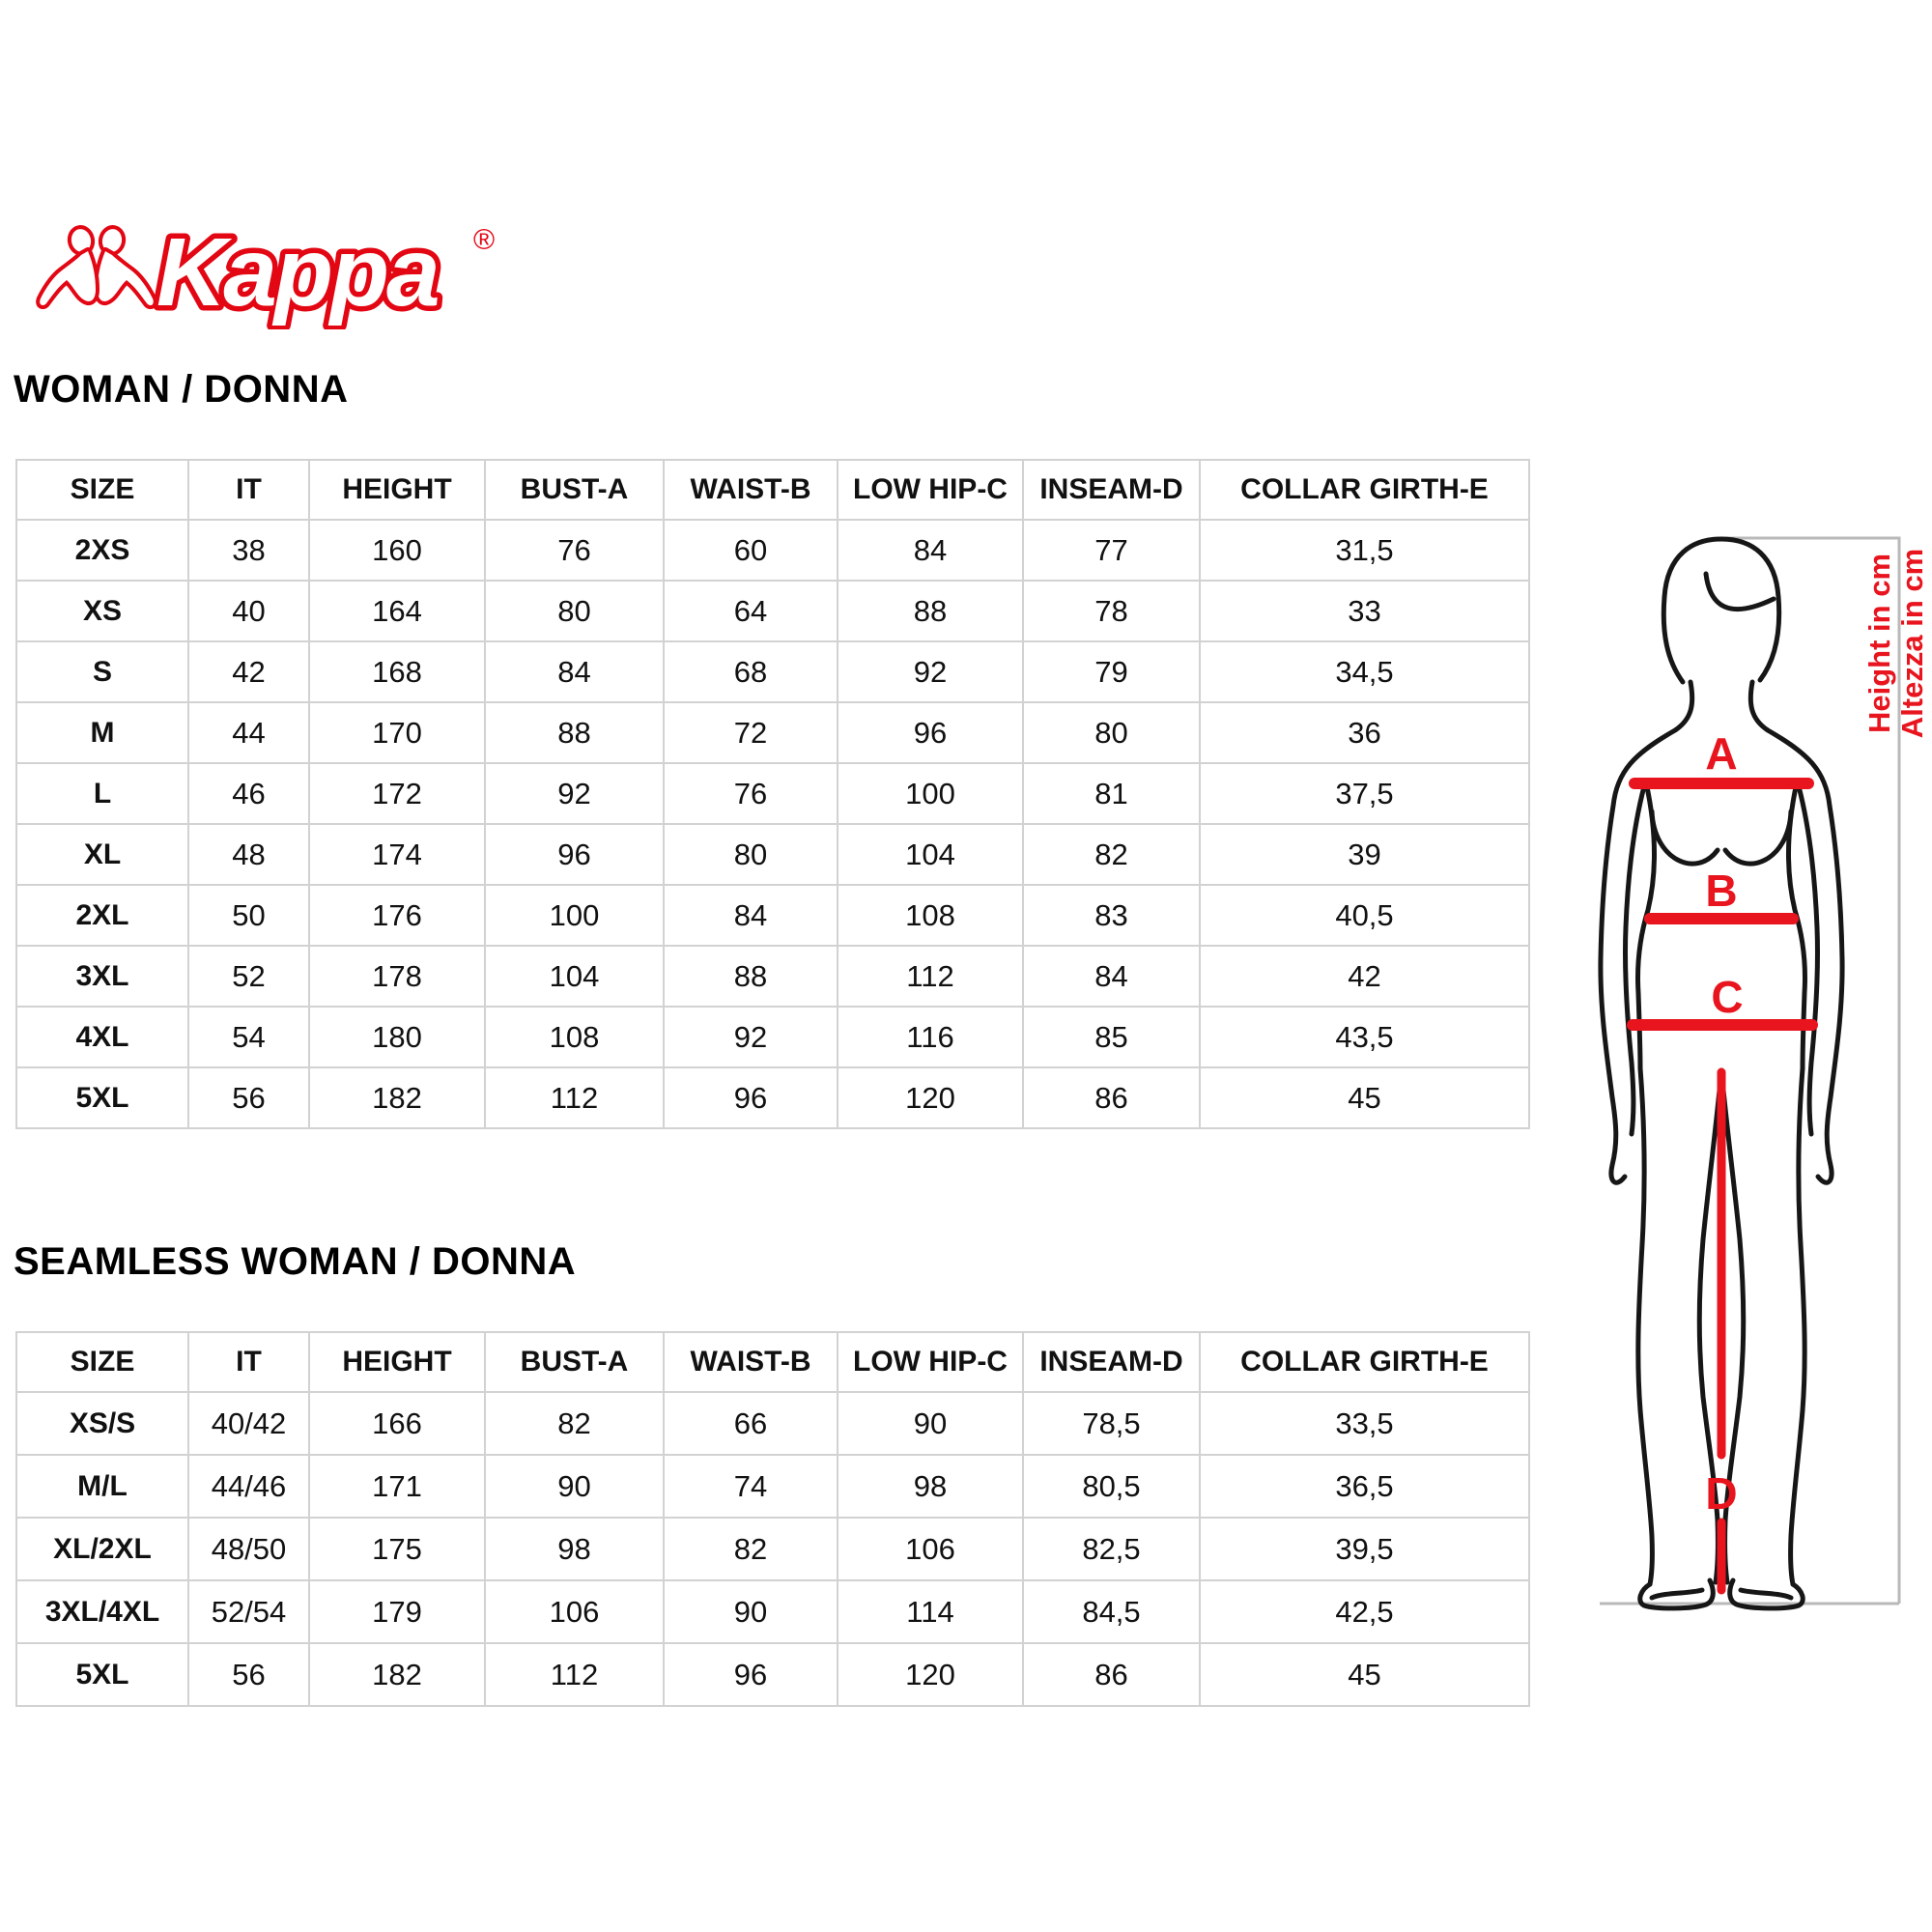  What do you see at coordinates (248, 1611) in the screenshot?
I see `value-cell: 52/54` at bounding box center [248, 1611].